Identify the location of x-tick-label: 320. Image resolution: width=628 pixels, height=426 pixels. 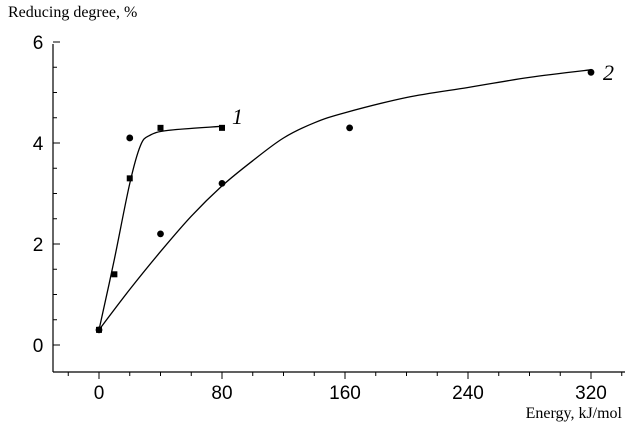
(591, 393).